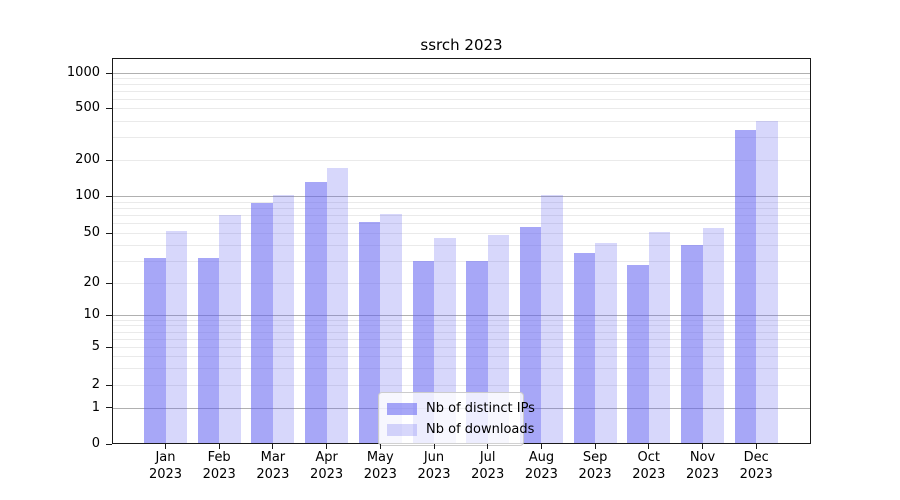 This screenshot has height=500, width=900. Describe the element at coordinates (595, 466) in the screenshot. I see `x-tick-label: Sep 2023` at that location.